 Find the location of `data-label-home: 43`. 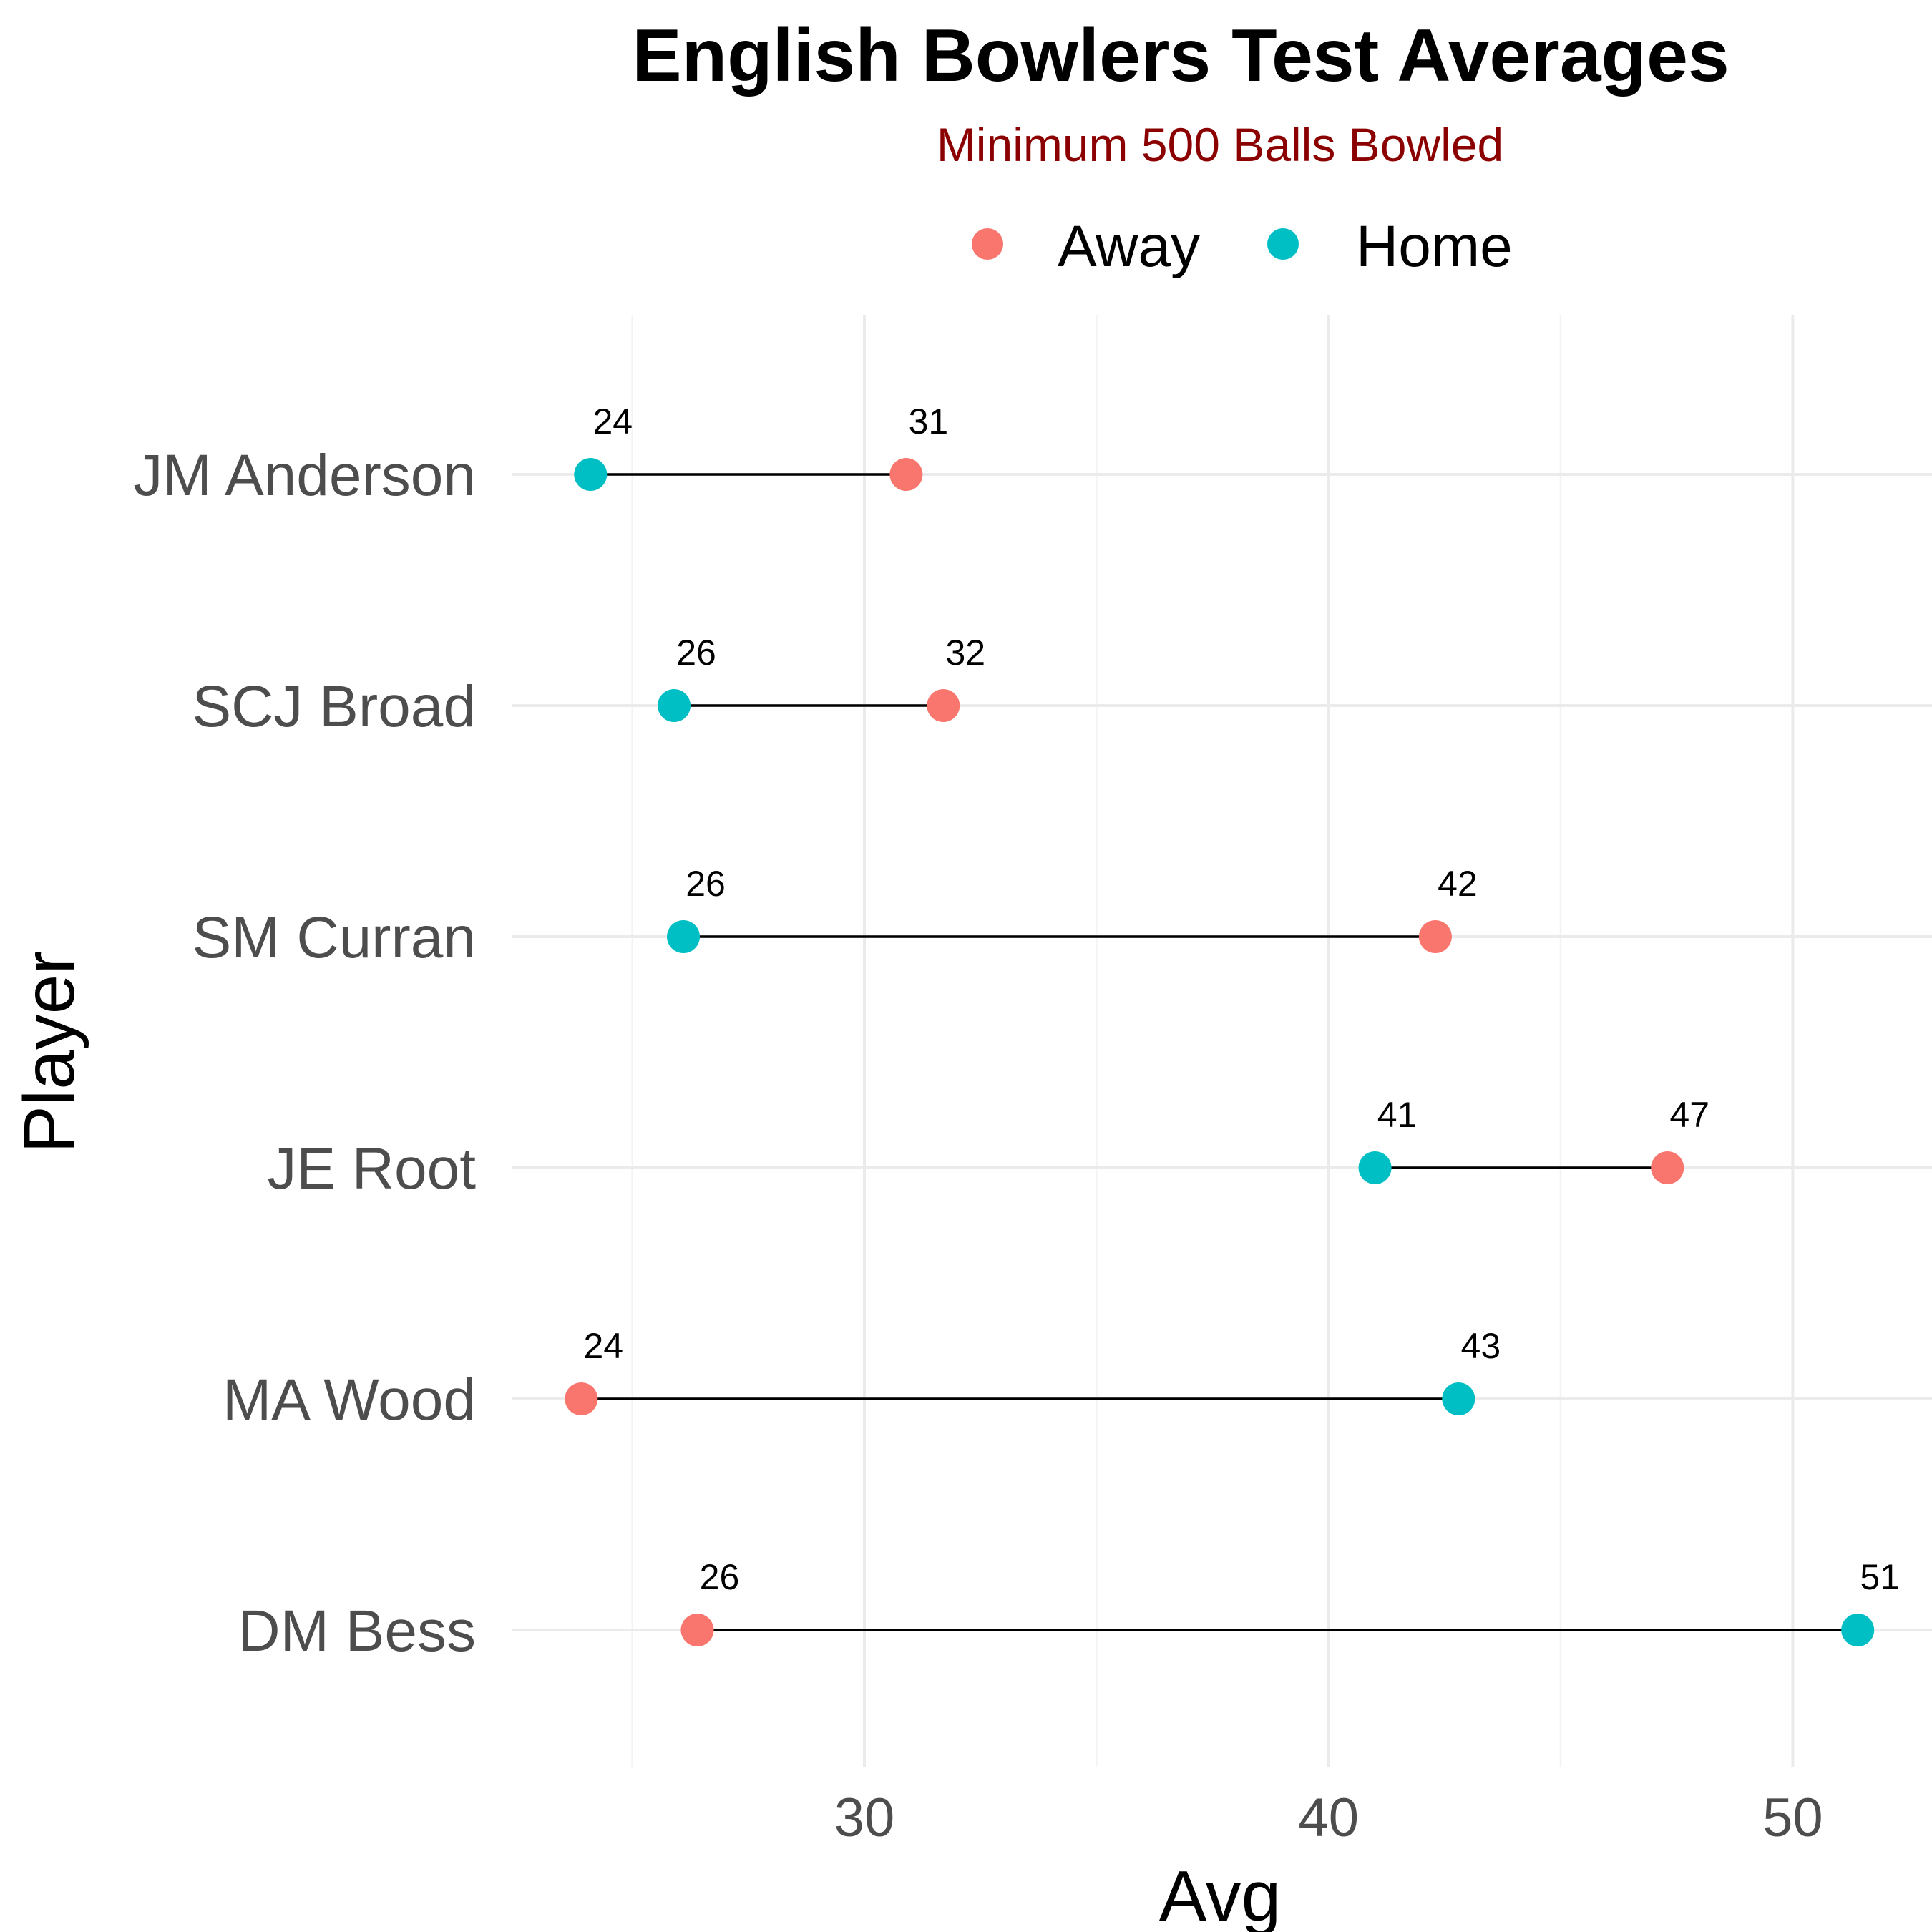

data-label-home: 43 is located at coordinates (1481, 1346).